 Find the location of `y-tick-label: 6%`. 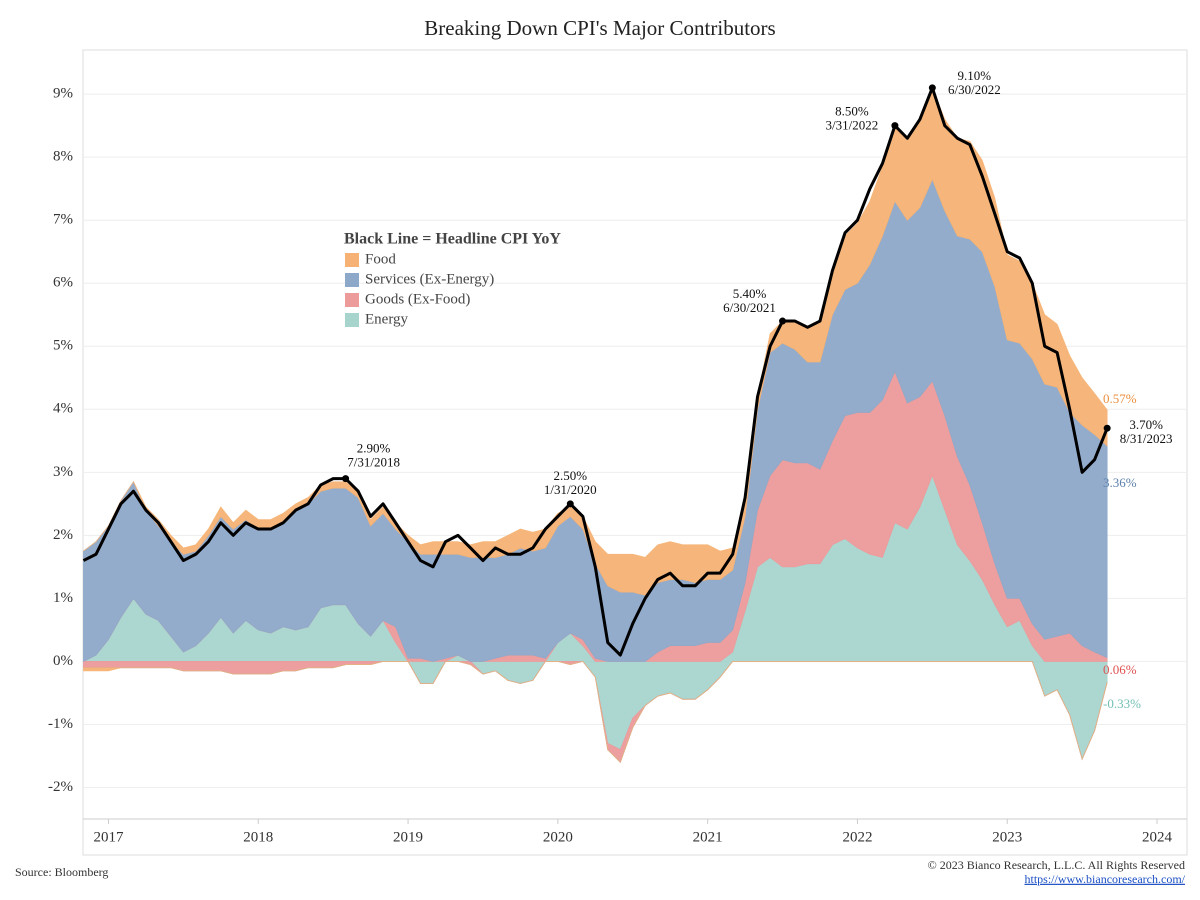

y-tick-label: 6% is located at coordinates (63, 283).